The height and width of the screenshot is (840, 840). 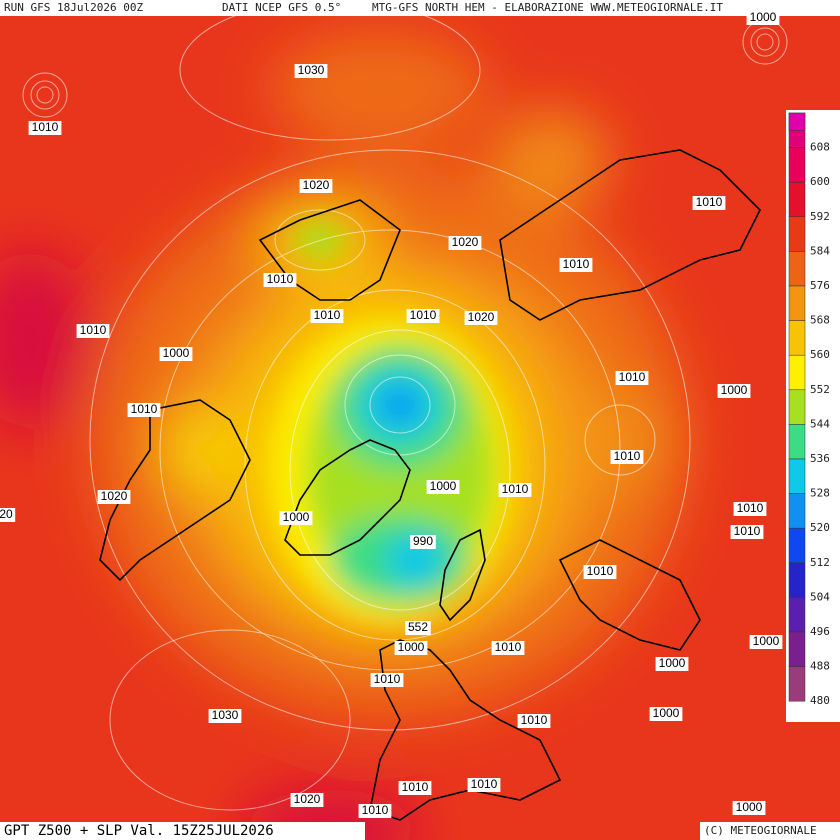 What do you see at coordinates (820, 527) in the screenshot?
I see `legend-label: 520` at bounding box center [820, 527].